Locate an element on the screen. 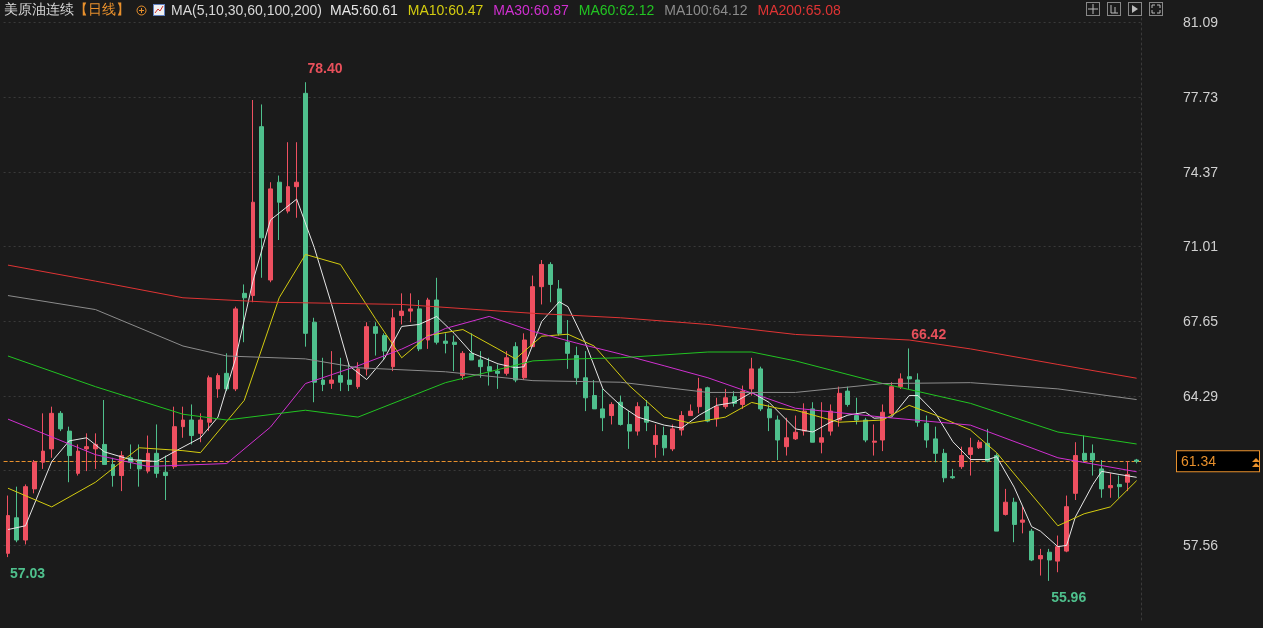 The height and width of the screenshot is (628, 1263). text: MA30:60.87 is located at coordinates (531, 10).